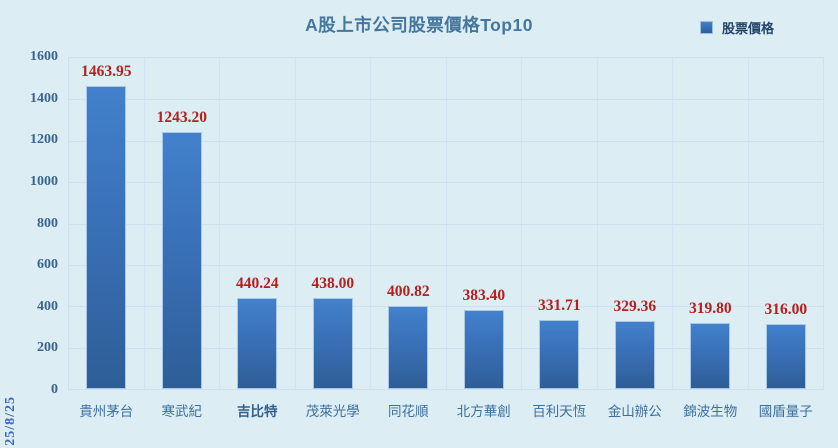  What do you see at coordinates (54, 389) in the screenshot?
I see `y-axis-tick-label: 0` at bounding box center [54, 389].